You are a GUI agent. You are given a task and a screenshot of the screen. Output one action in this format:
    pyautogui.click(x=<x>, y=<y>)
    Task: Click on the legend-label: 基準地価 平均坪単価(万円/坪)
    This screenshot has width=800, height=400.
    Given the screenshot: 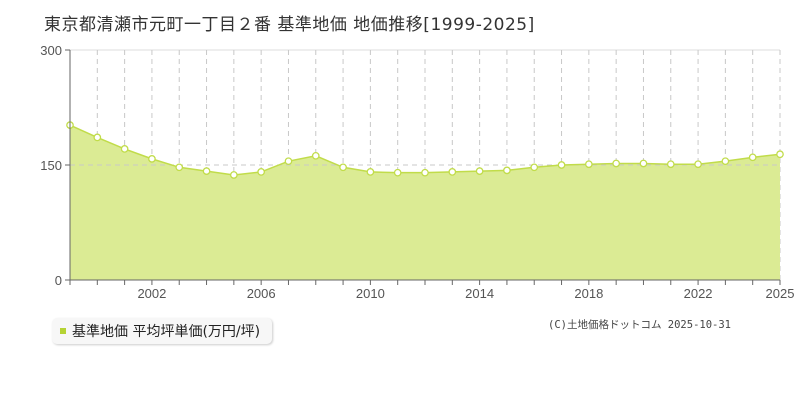 What is the action you would take?
    pyautogui.click(x=166, y=332)
    